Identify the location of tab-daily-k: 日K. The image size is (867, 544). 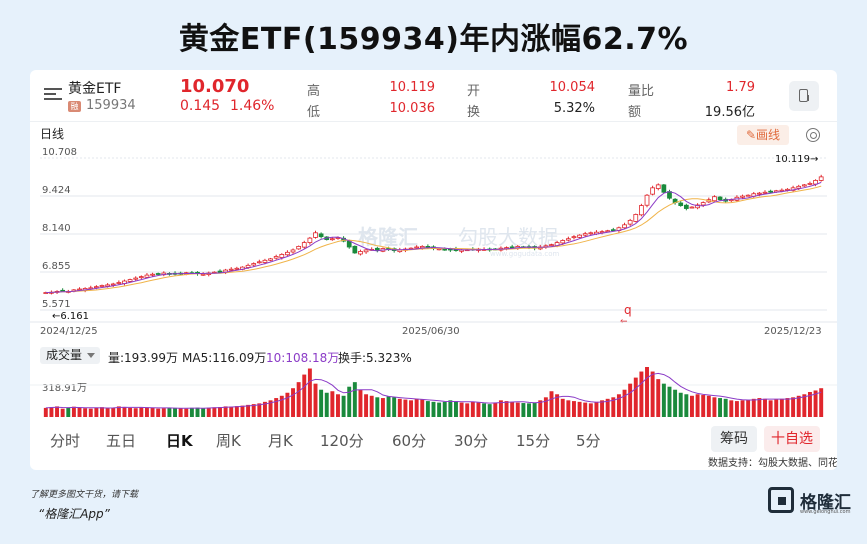
(179, 441).